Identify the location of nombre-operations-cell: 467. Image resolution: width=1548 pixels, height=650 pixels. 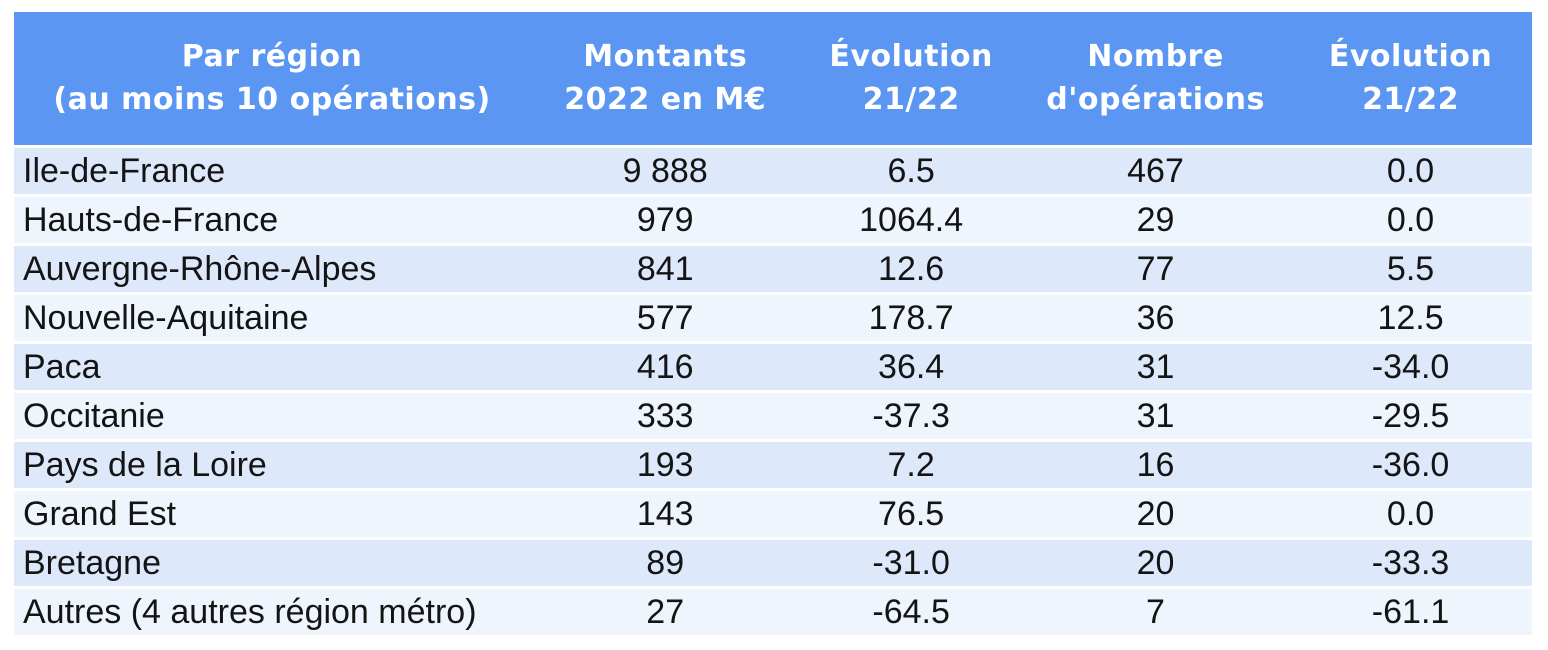
(1155, 171).